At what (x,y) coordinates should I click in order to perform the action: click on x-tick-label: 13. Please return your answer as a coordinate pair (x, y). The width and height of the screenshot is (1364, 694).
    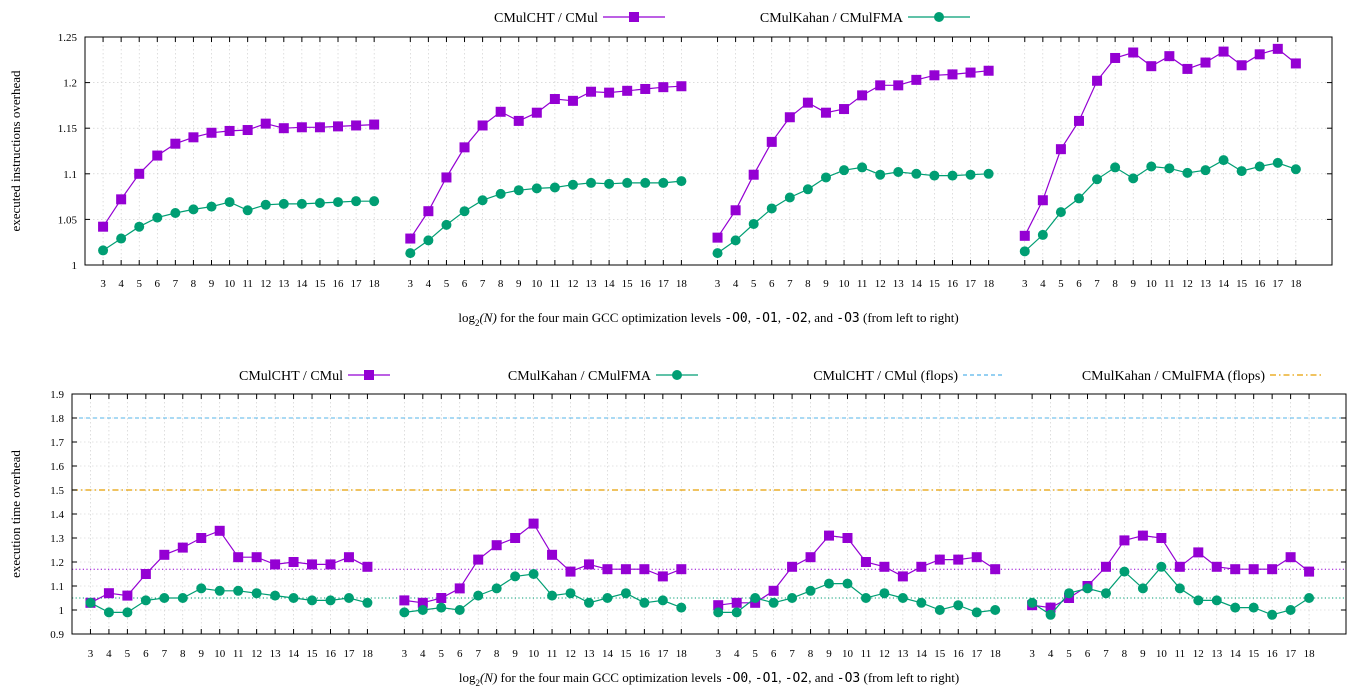
    Looking at the image, I should click on (903, 654).